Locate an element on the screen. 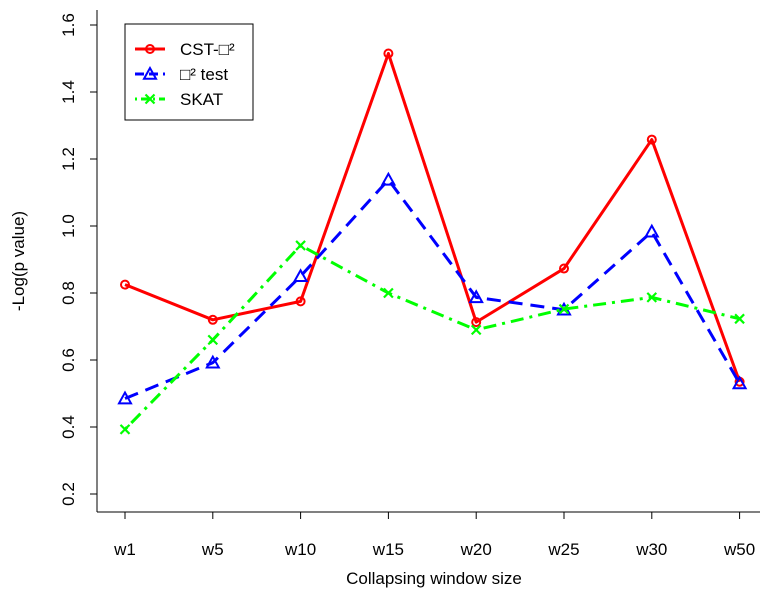 The width and height of the screenshot is (761, 591). legend-item: CST-□² is located at coordinates (185, 49).